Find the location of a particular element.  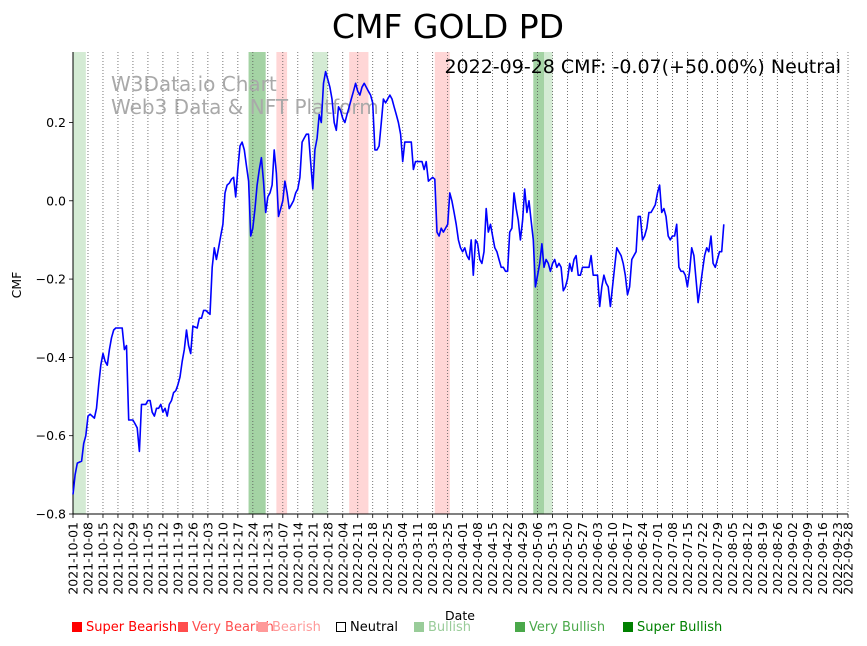

x-tick-label-39: 2022-07-01 is located at coordinates (657, 558).